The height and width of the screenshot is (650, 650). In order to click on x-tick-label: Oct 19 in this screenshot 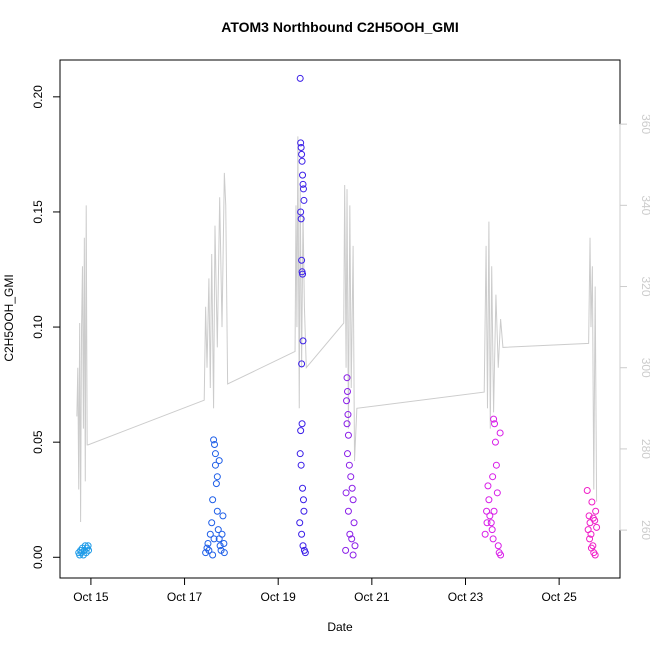, I will do `click(279, 597)`.